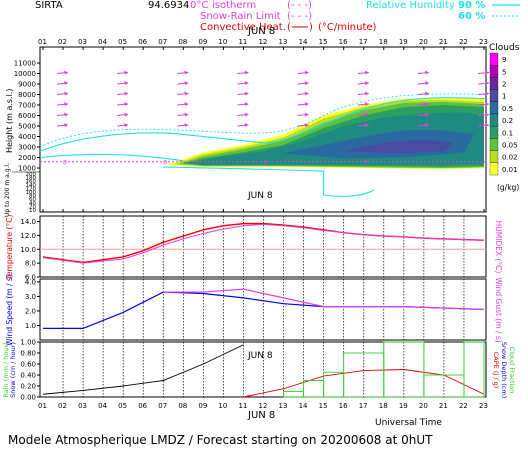 Image resolution: width=528 pixels, height=450 pixels. Describe the element at coordinates (510, 146) in the screenshot. I see `colorbar-tick-label: 0.05` at that location.